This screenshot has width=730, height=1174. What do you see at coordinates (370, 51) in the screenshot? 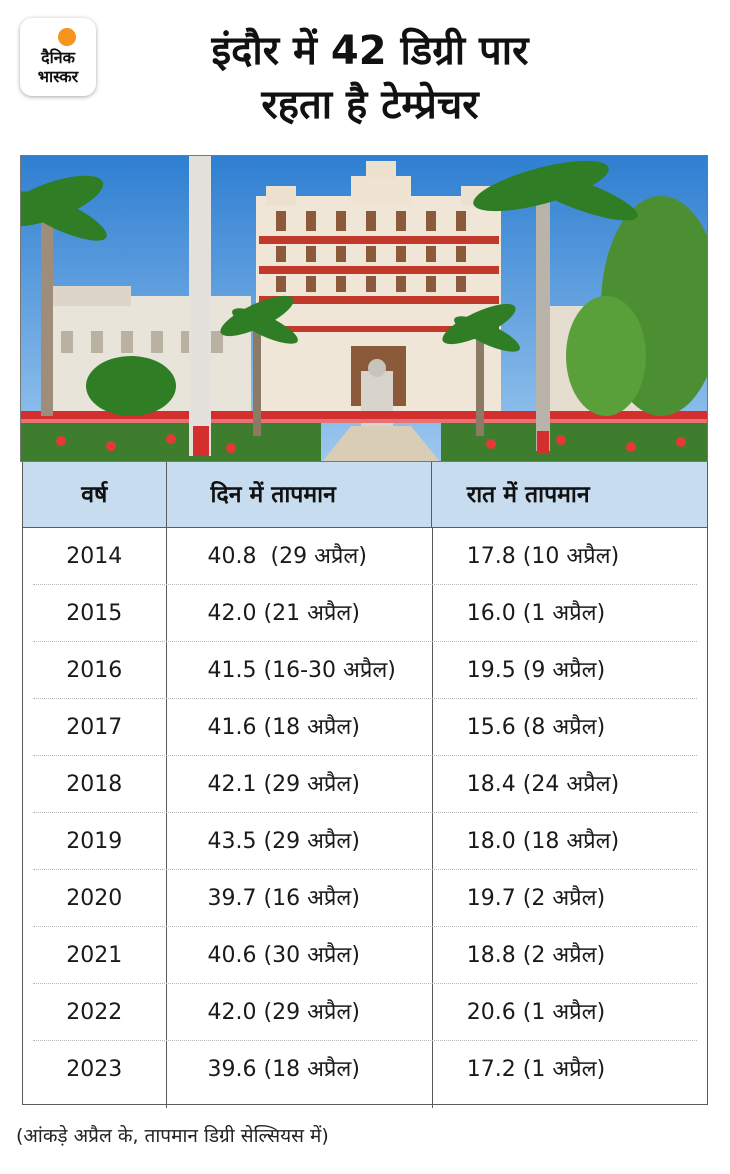
I see `title-line-1: इंदौर में 42 डिग्री पार` at bounding box center [370, 51].